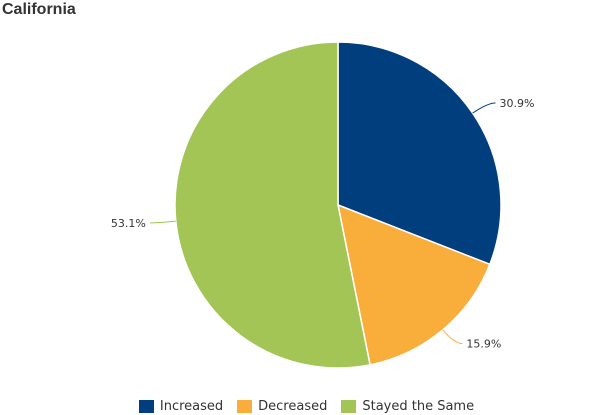 The height and width of the screenshot is (415, 613). I want to click on legend-label-decreased: Decreased, so click(293, 406).